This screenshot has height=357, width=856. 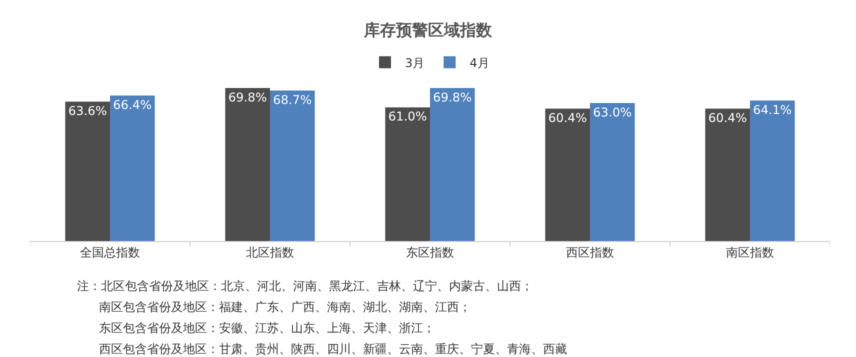 What do you see at coordinates (750, 252) in the screenshot?
I see `x-tick-label: 南区指数` at bounding box center [750, 252].